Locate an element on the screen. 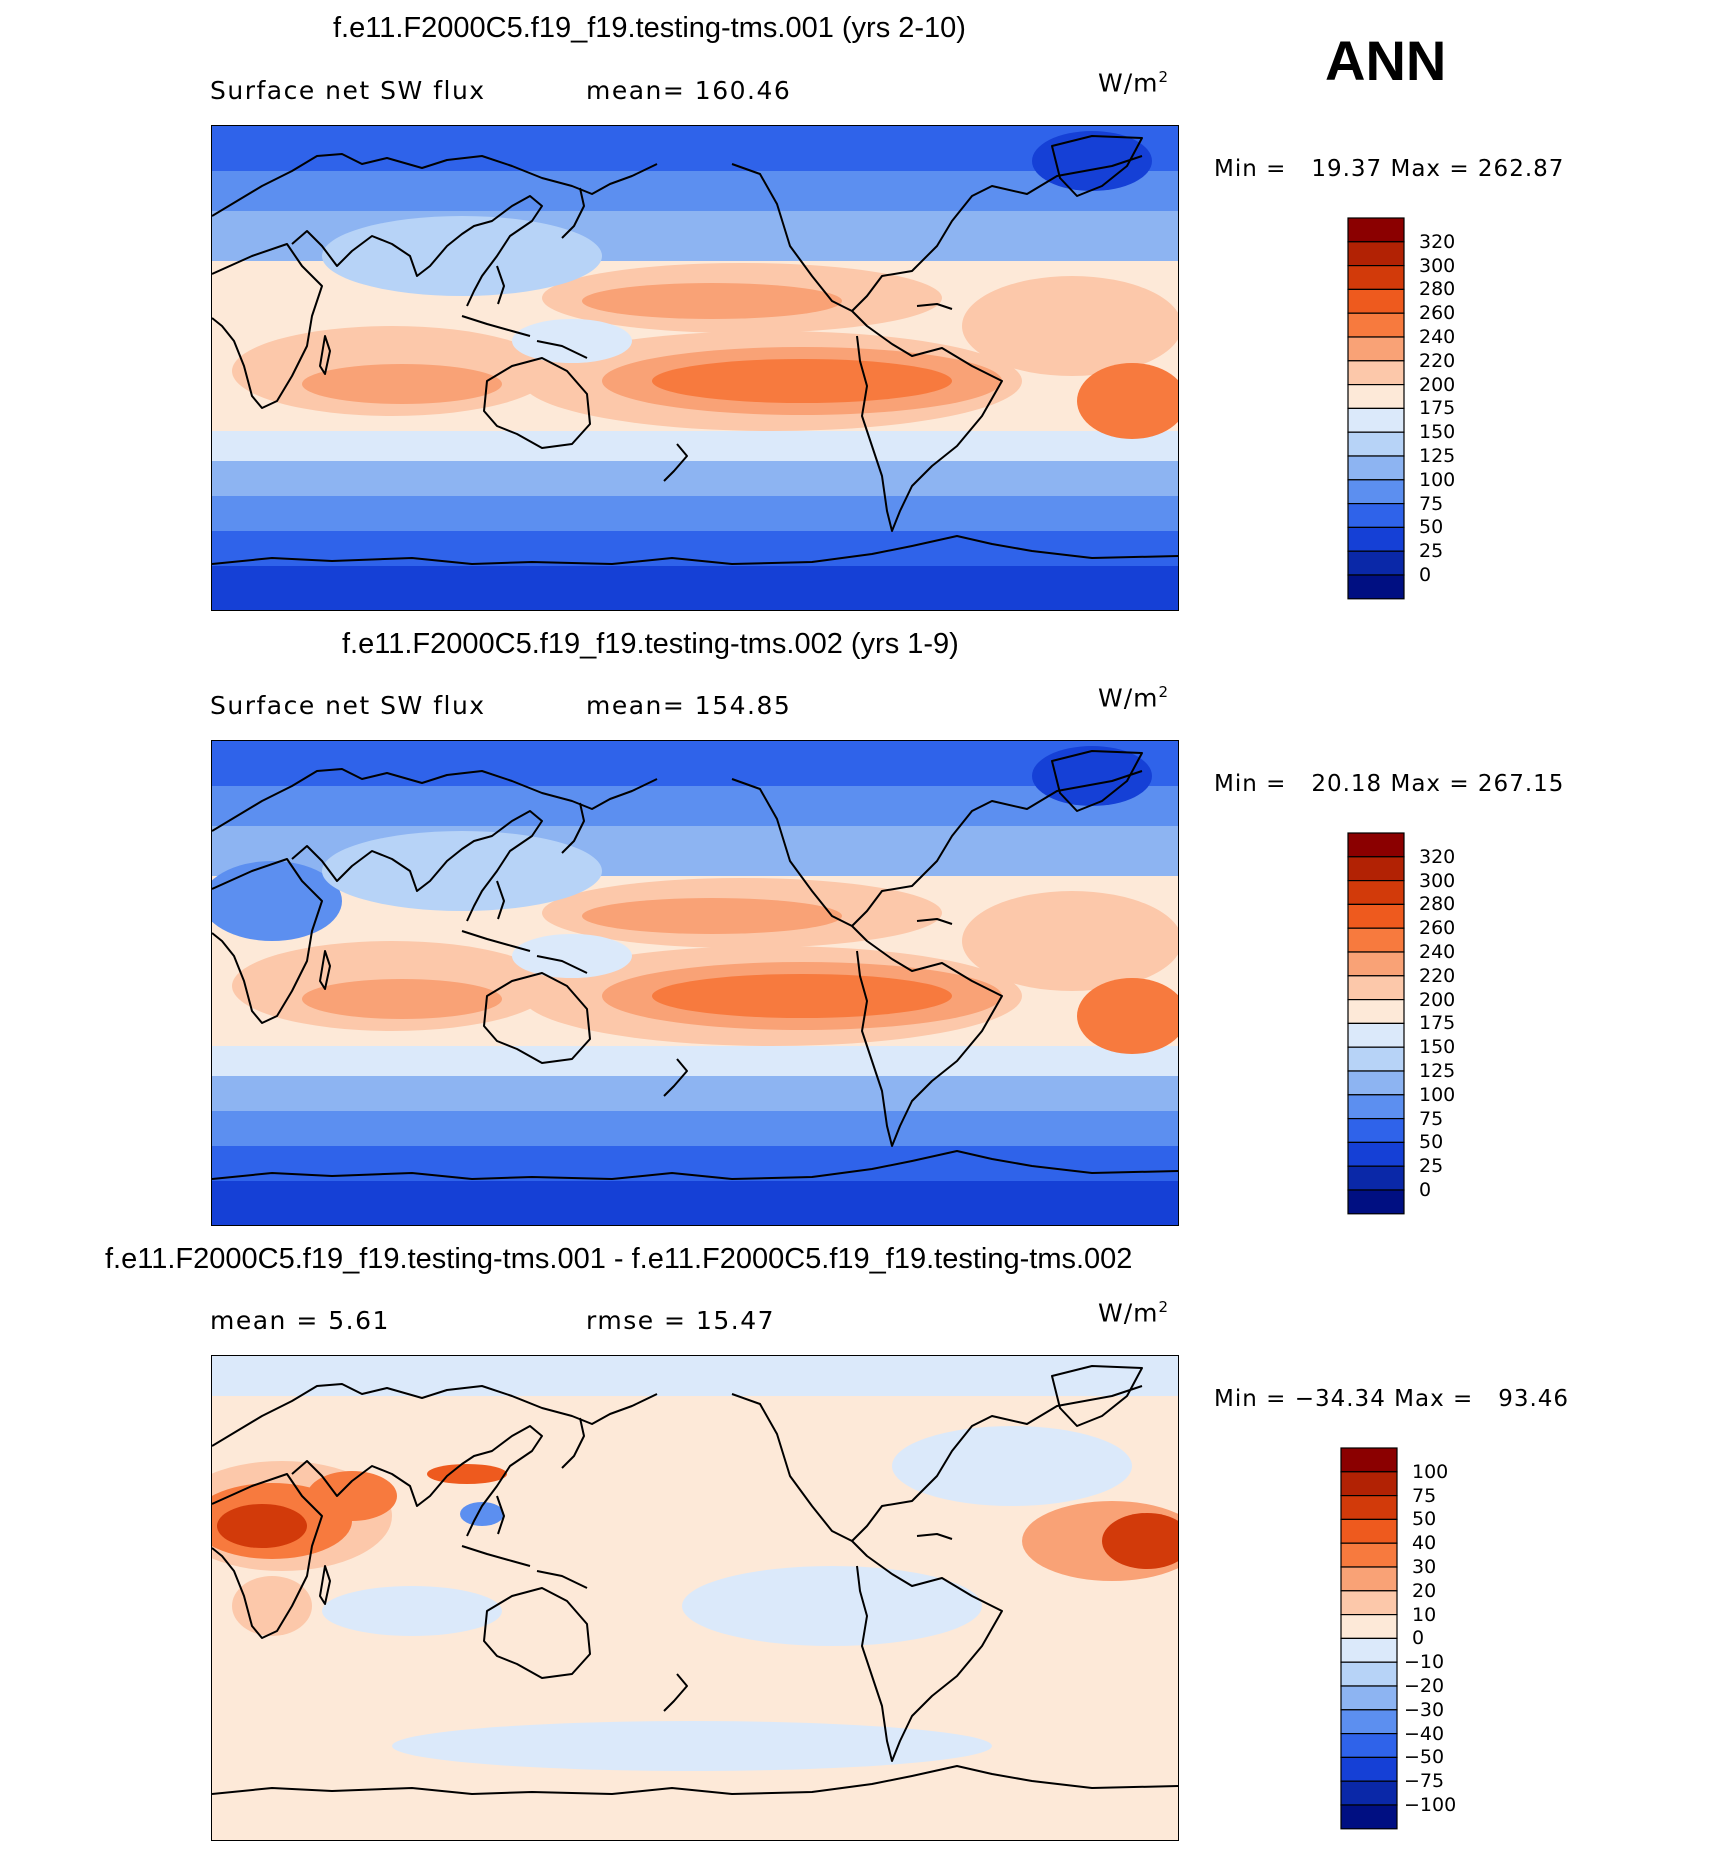  panel3-colorbar-swatches is located at coordinates (1369, 1638).